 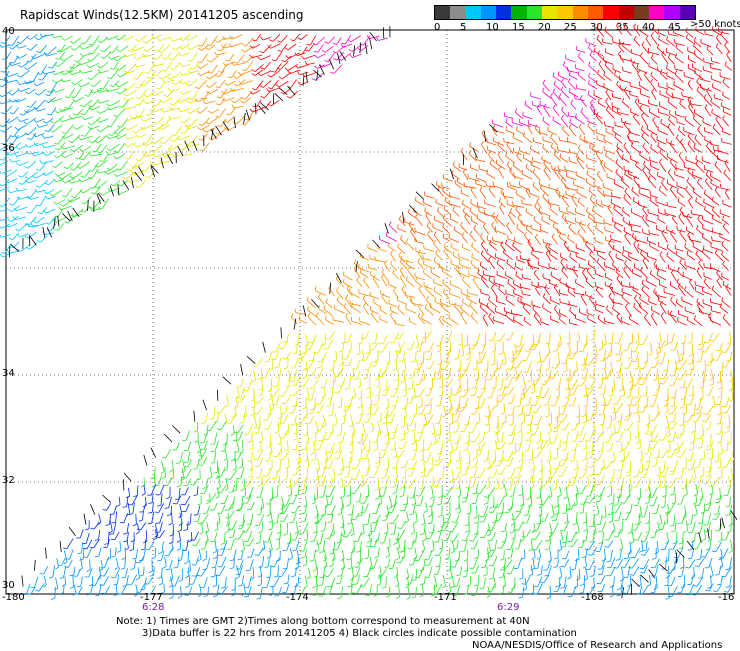 I want to click on lon-label-174: -174, so click(x=297, y=597).